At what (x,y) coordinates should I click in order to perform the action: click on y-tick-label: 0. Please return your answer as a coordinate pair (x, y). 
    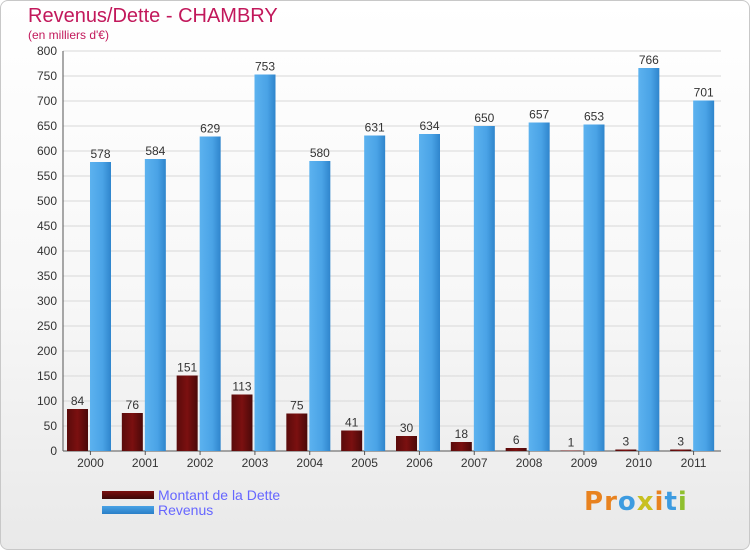
    Looking at the image, I should click on (53, 451).